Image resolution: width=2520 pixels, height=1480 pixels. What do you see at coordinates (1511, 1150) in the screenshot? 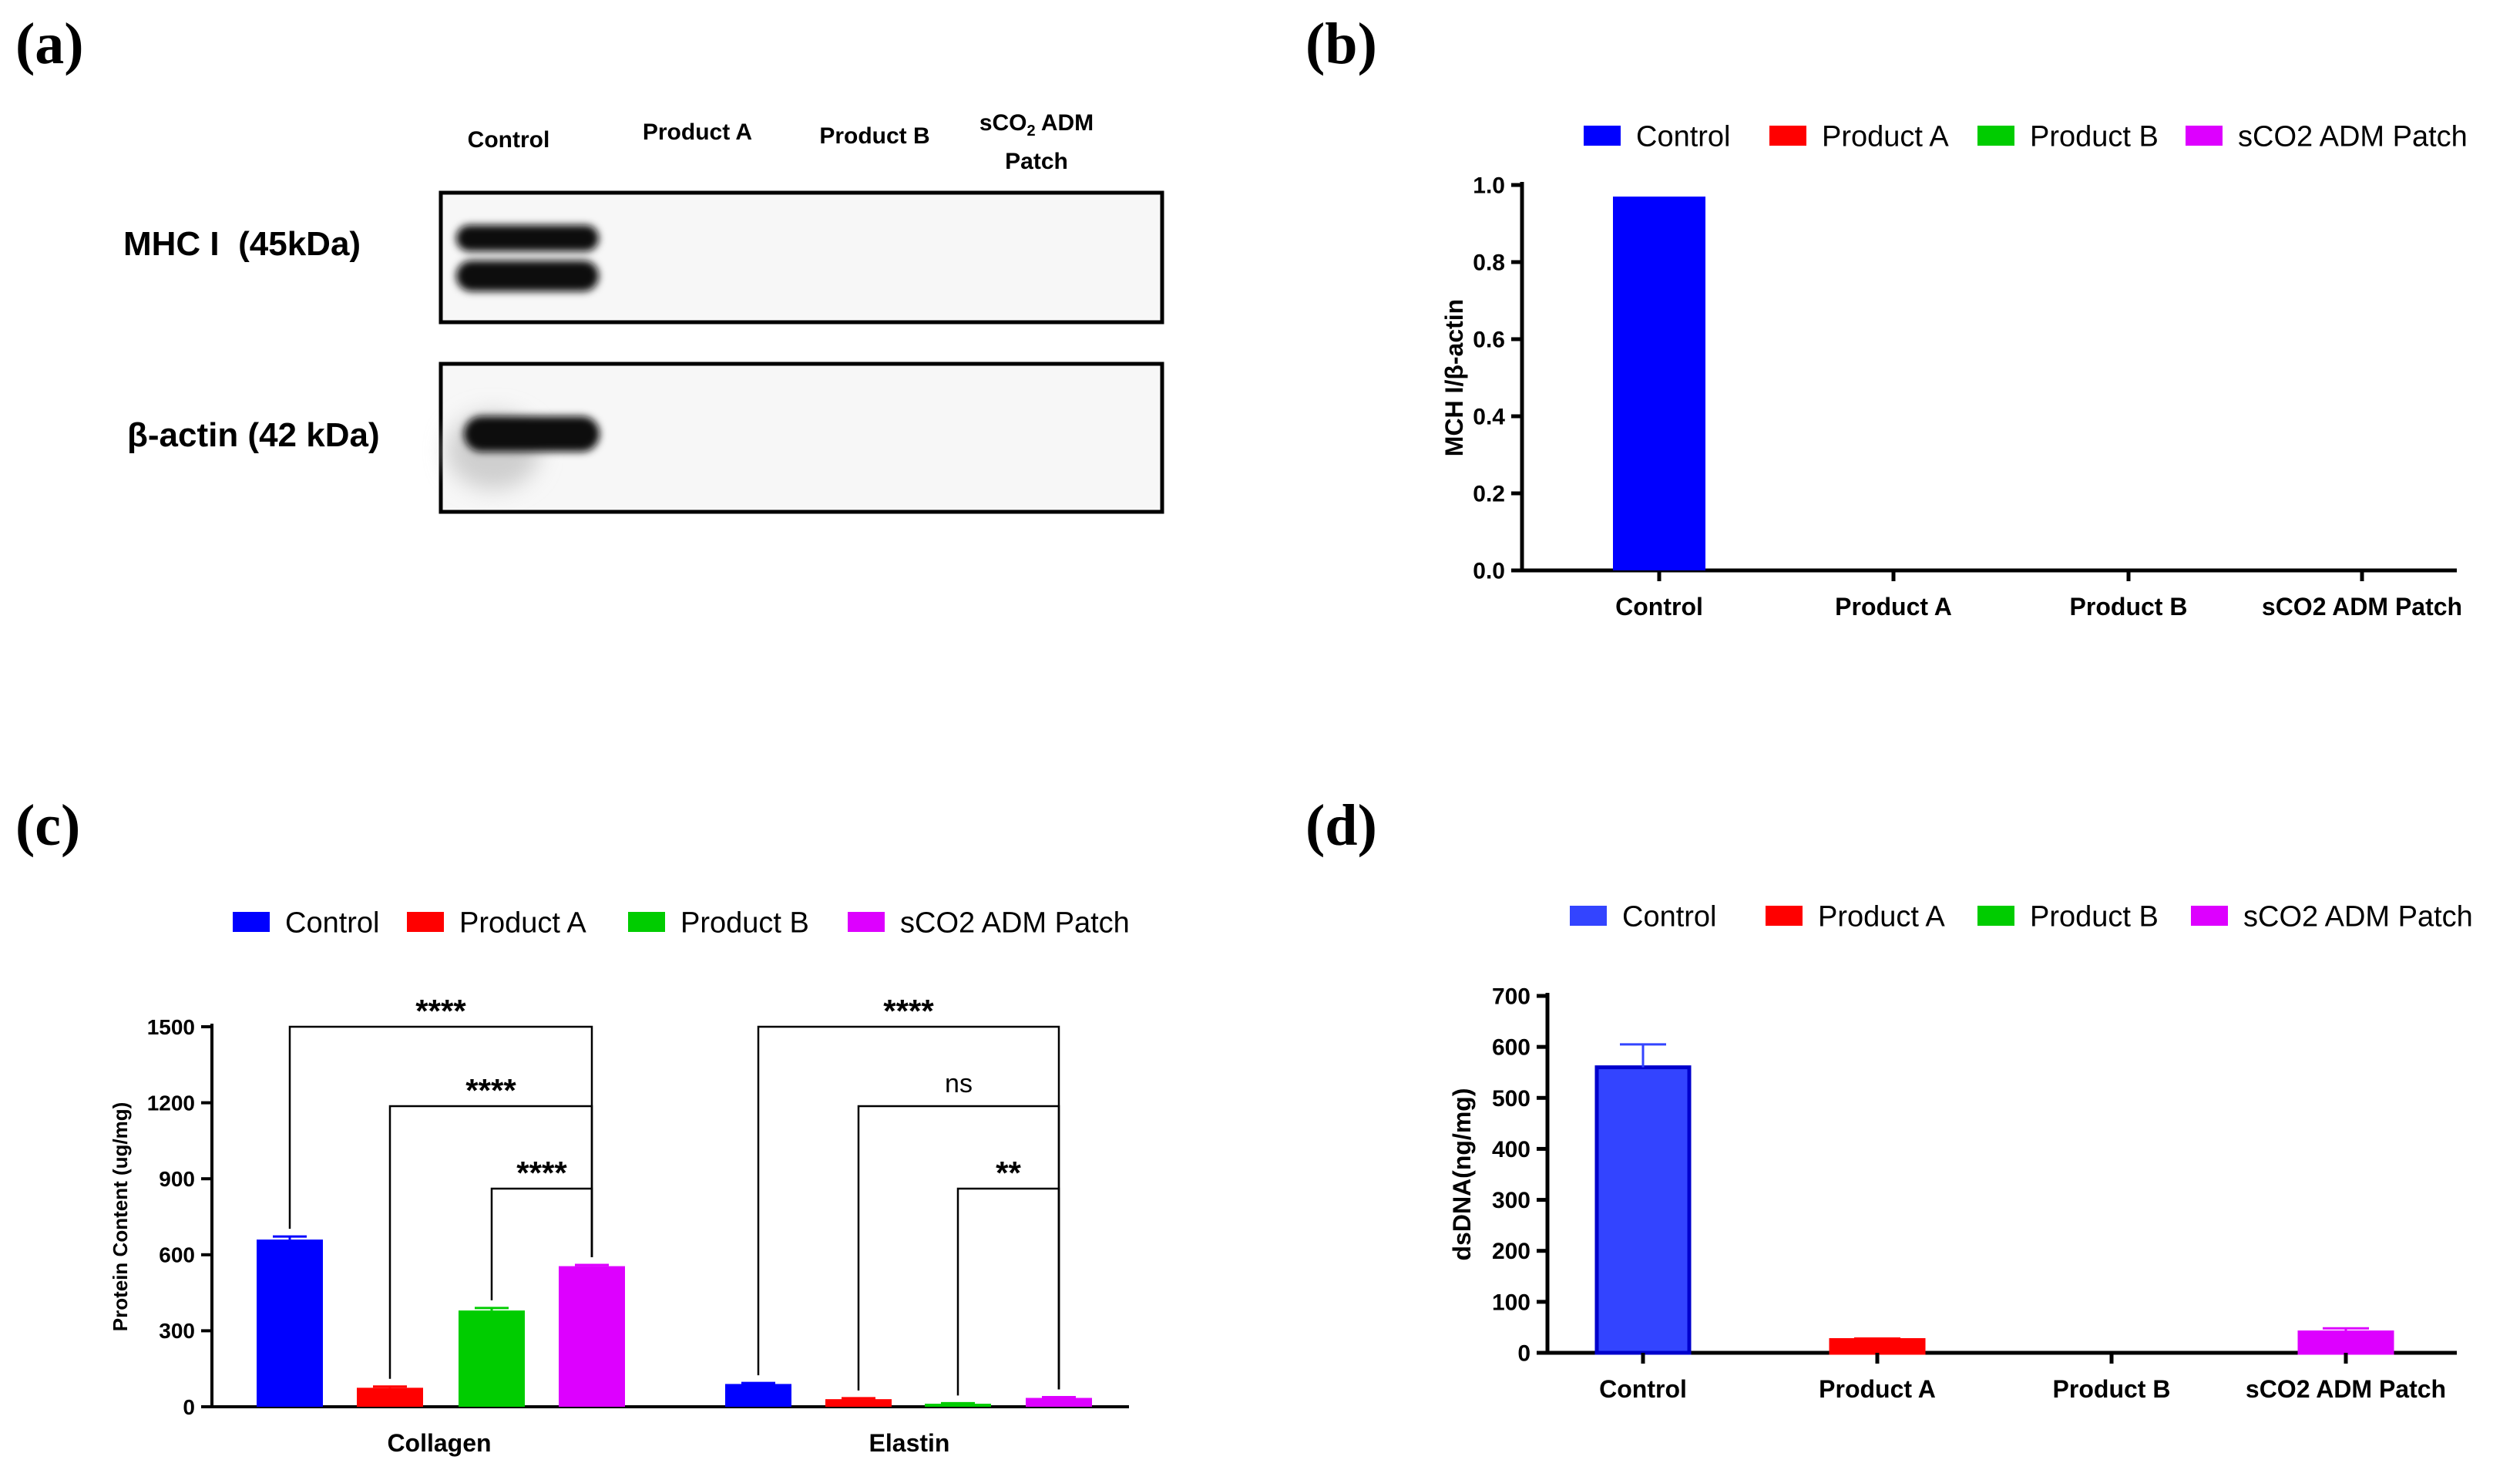
I see `y-tick-label: 400` at bounding box center [1511, 1150].